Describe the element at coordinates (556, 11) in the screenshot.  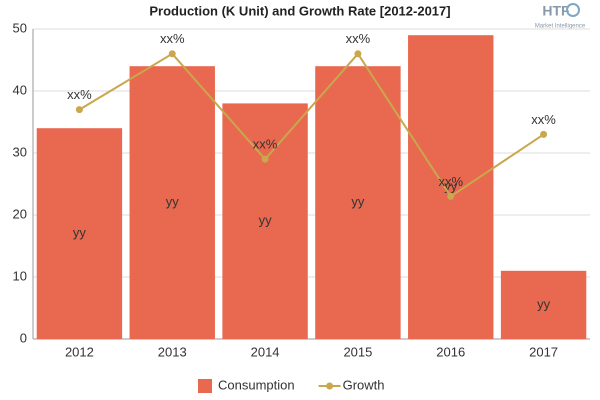
I see `logo-brand: HTF` at that location.